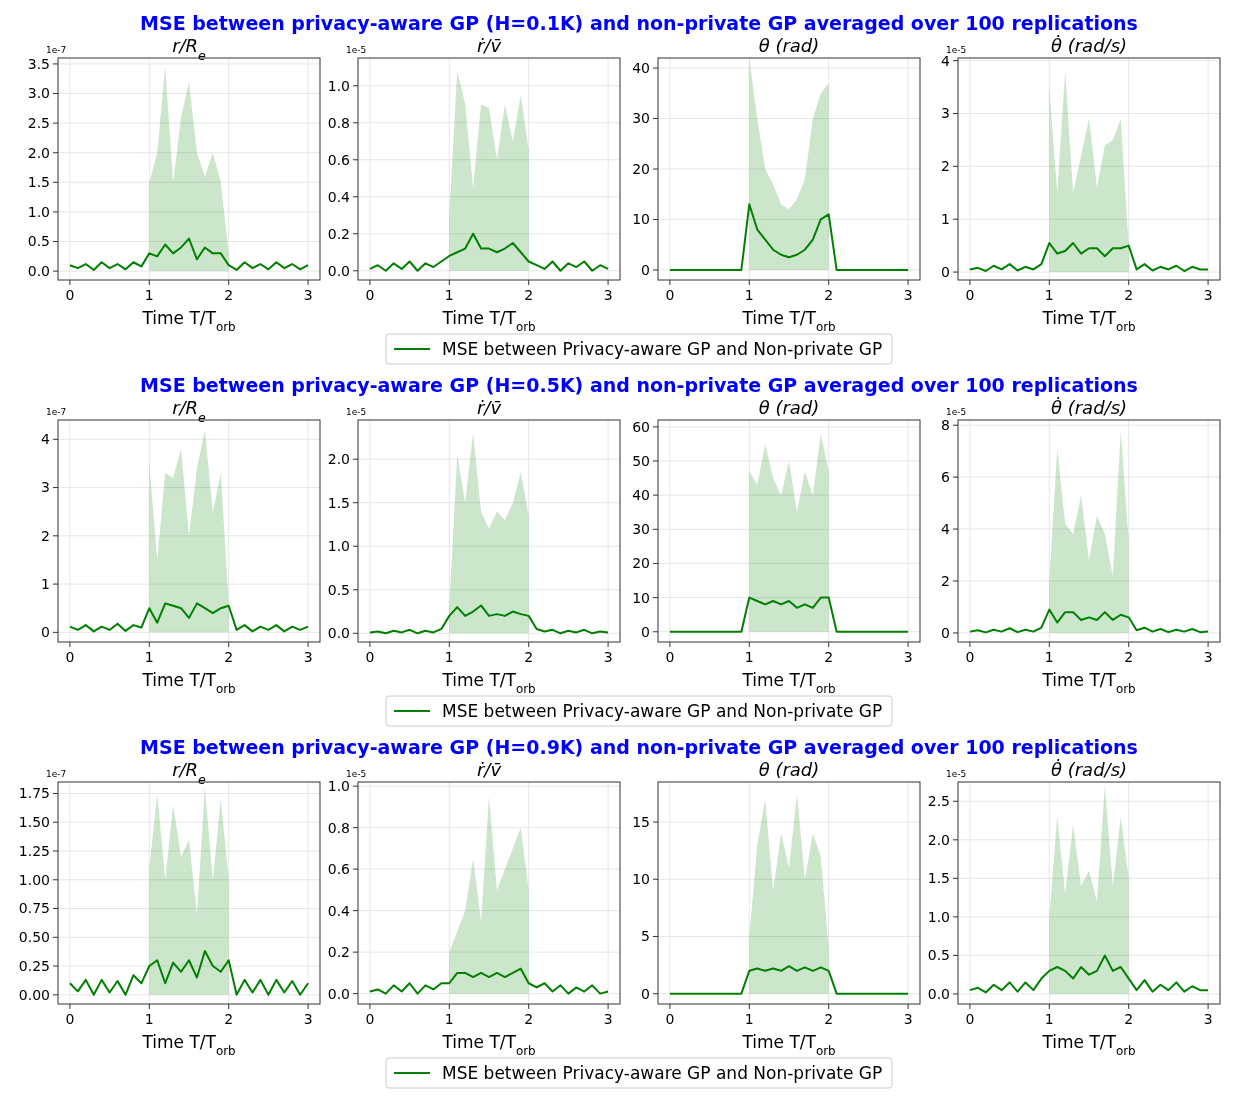 The image size is (1238, 1110). Describe the element at coordinates (38, 93) in the screenshot. I see `y-tick-label: 3.0` at that location.